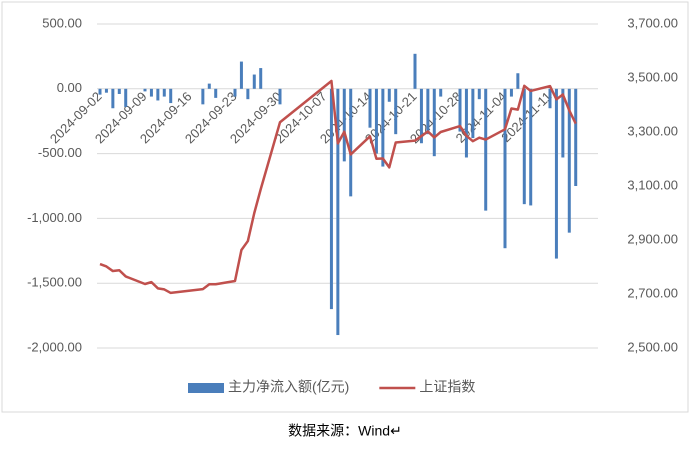 The width and height of the screenshot is (690, 452). I want to click on legend-label: 主力净流入额(亿元), so click(288, 387).